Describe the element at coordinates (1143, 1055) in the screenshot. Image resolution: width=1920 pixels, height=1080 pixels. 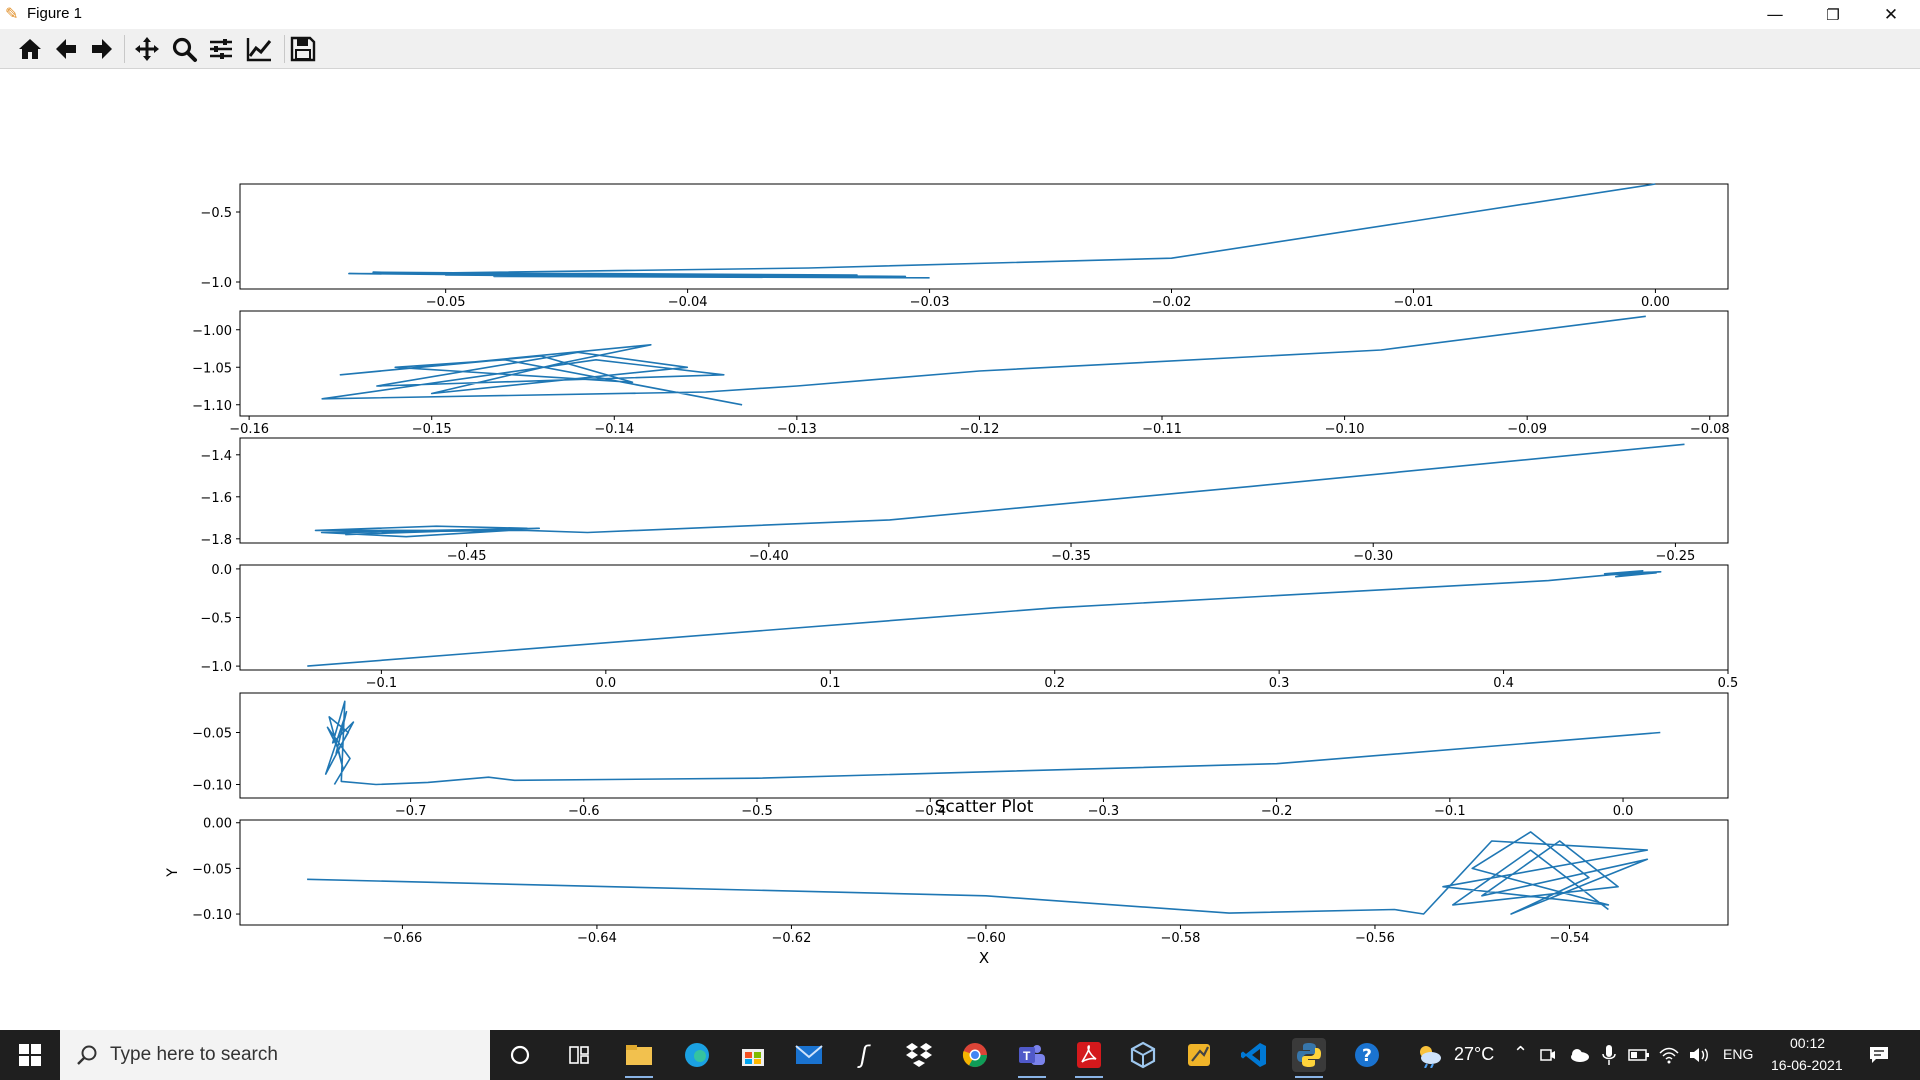
I see `virtualbox-icon` at that location.